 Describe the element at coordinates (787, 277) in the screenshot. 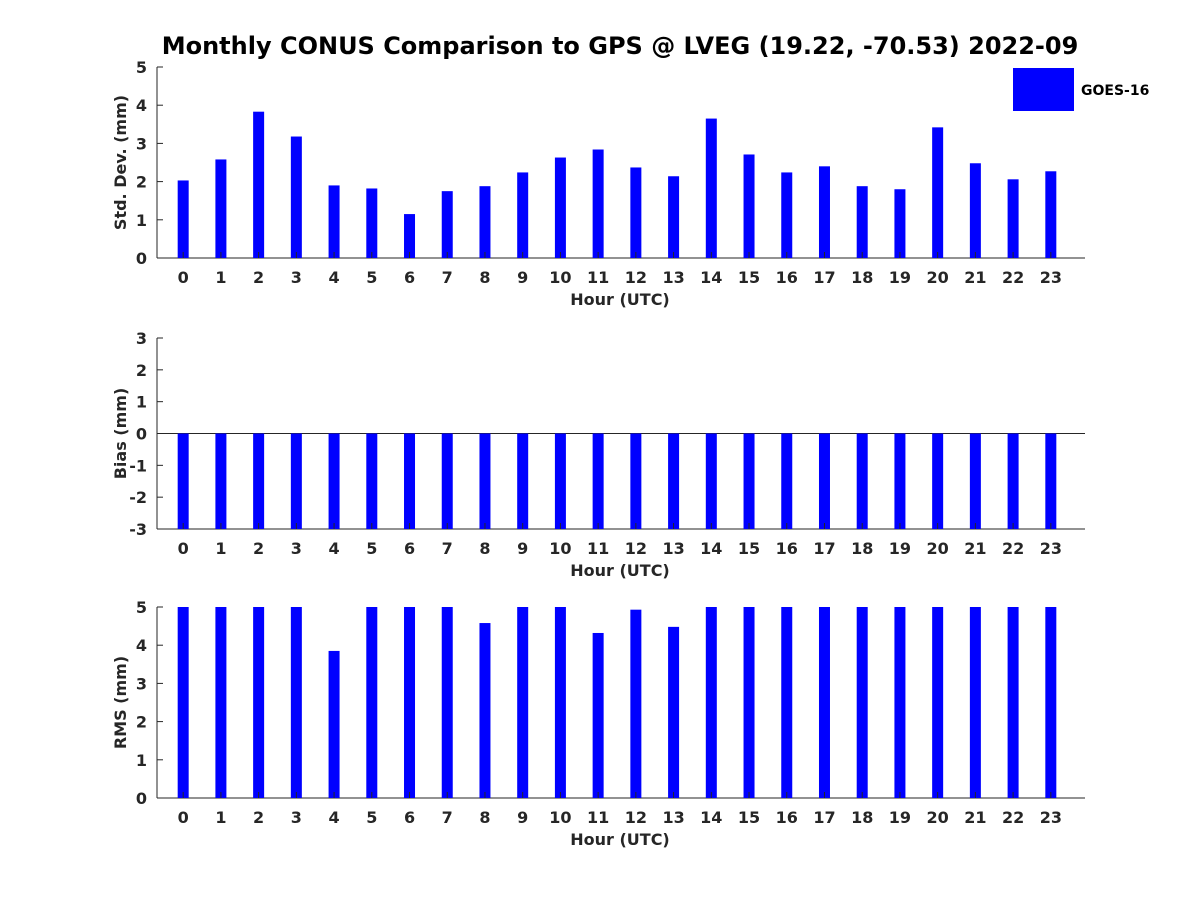

I see `std-dev-x-tick-label: 16` at that location.